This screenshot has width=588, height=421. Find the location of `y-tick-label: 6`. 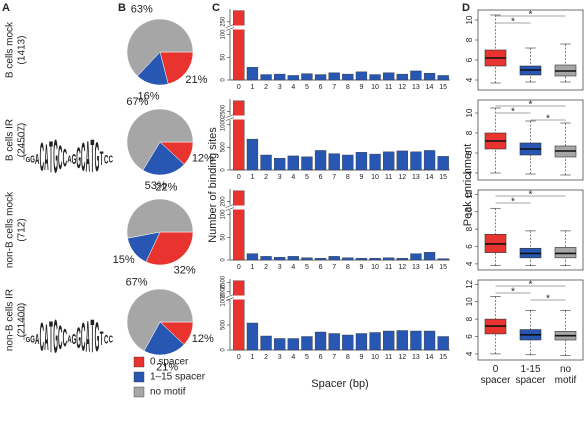

y-tick-label: 6 is located at coordinates (469, 152).